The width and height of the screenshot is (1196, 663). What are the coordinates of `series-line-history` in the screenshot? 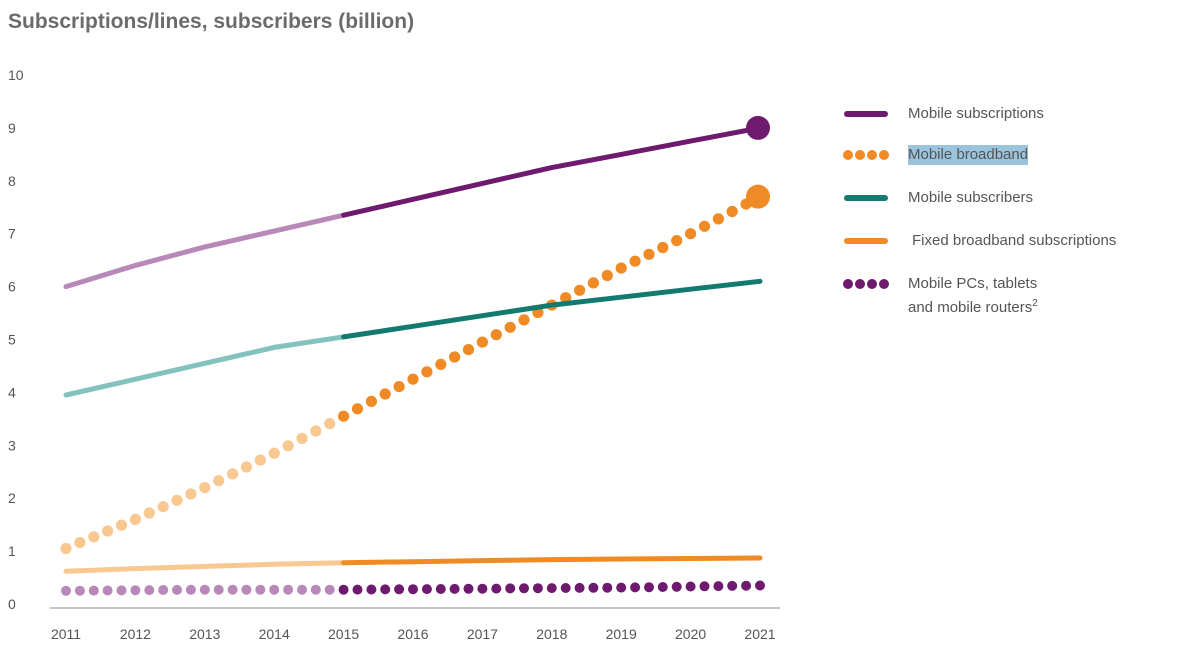 It's located at (205, 567).